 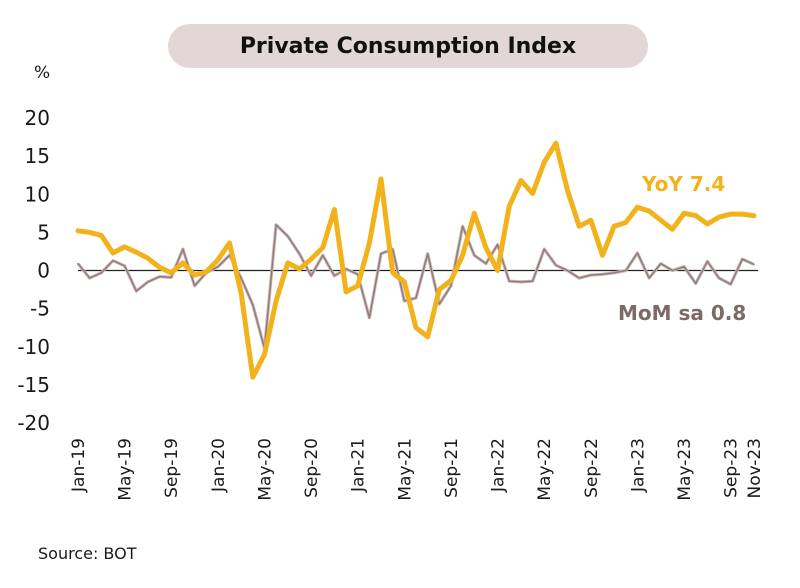 I want to click on chart-title-pill: Private Consumption Index, so click(x=408, y=46).